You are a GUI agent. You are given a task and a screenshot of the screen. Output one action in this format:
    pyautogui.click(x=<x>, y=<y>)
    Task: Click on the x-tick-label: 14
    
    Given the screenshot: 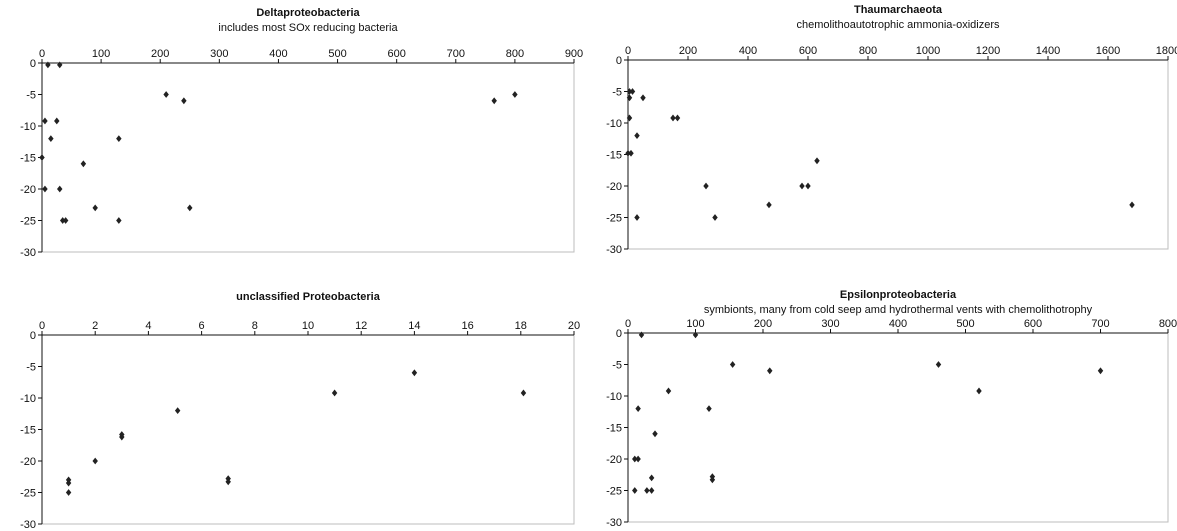 What is the action you would take?
    pyautogui.click(x=414, y=326)
    